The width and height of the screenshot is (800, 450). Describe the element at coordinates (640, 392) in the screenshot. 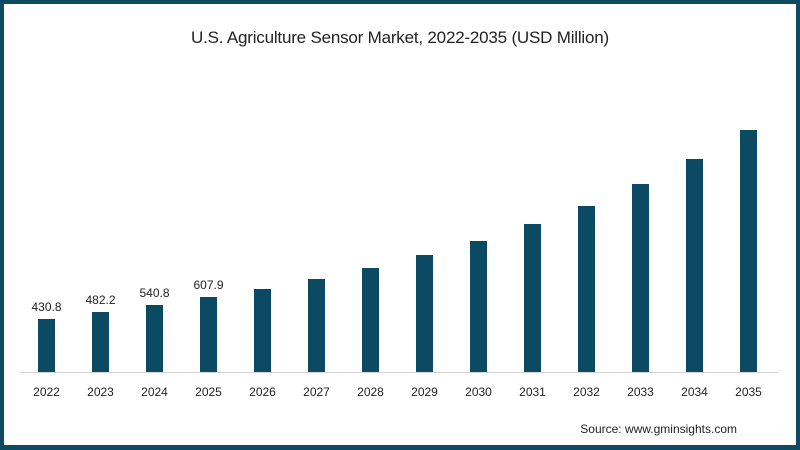

I see `x-tick-label-2033: 2033` at that location.